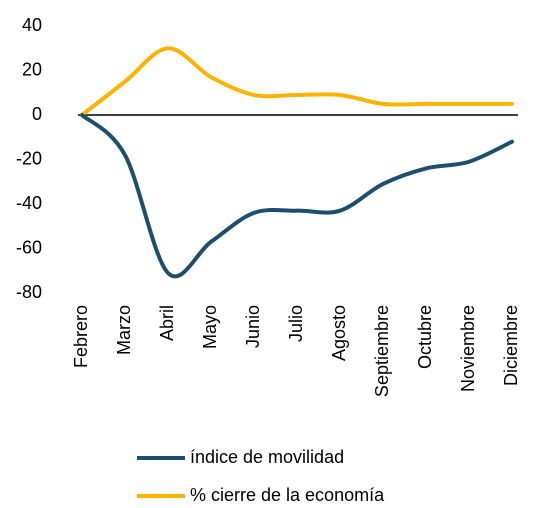  Describe the element at coordinates (167, 323) in the screenshot. I see `x-tick-label: Abril` at that location.